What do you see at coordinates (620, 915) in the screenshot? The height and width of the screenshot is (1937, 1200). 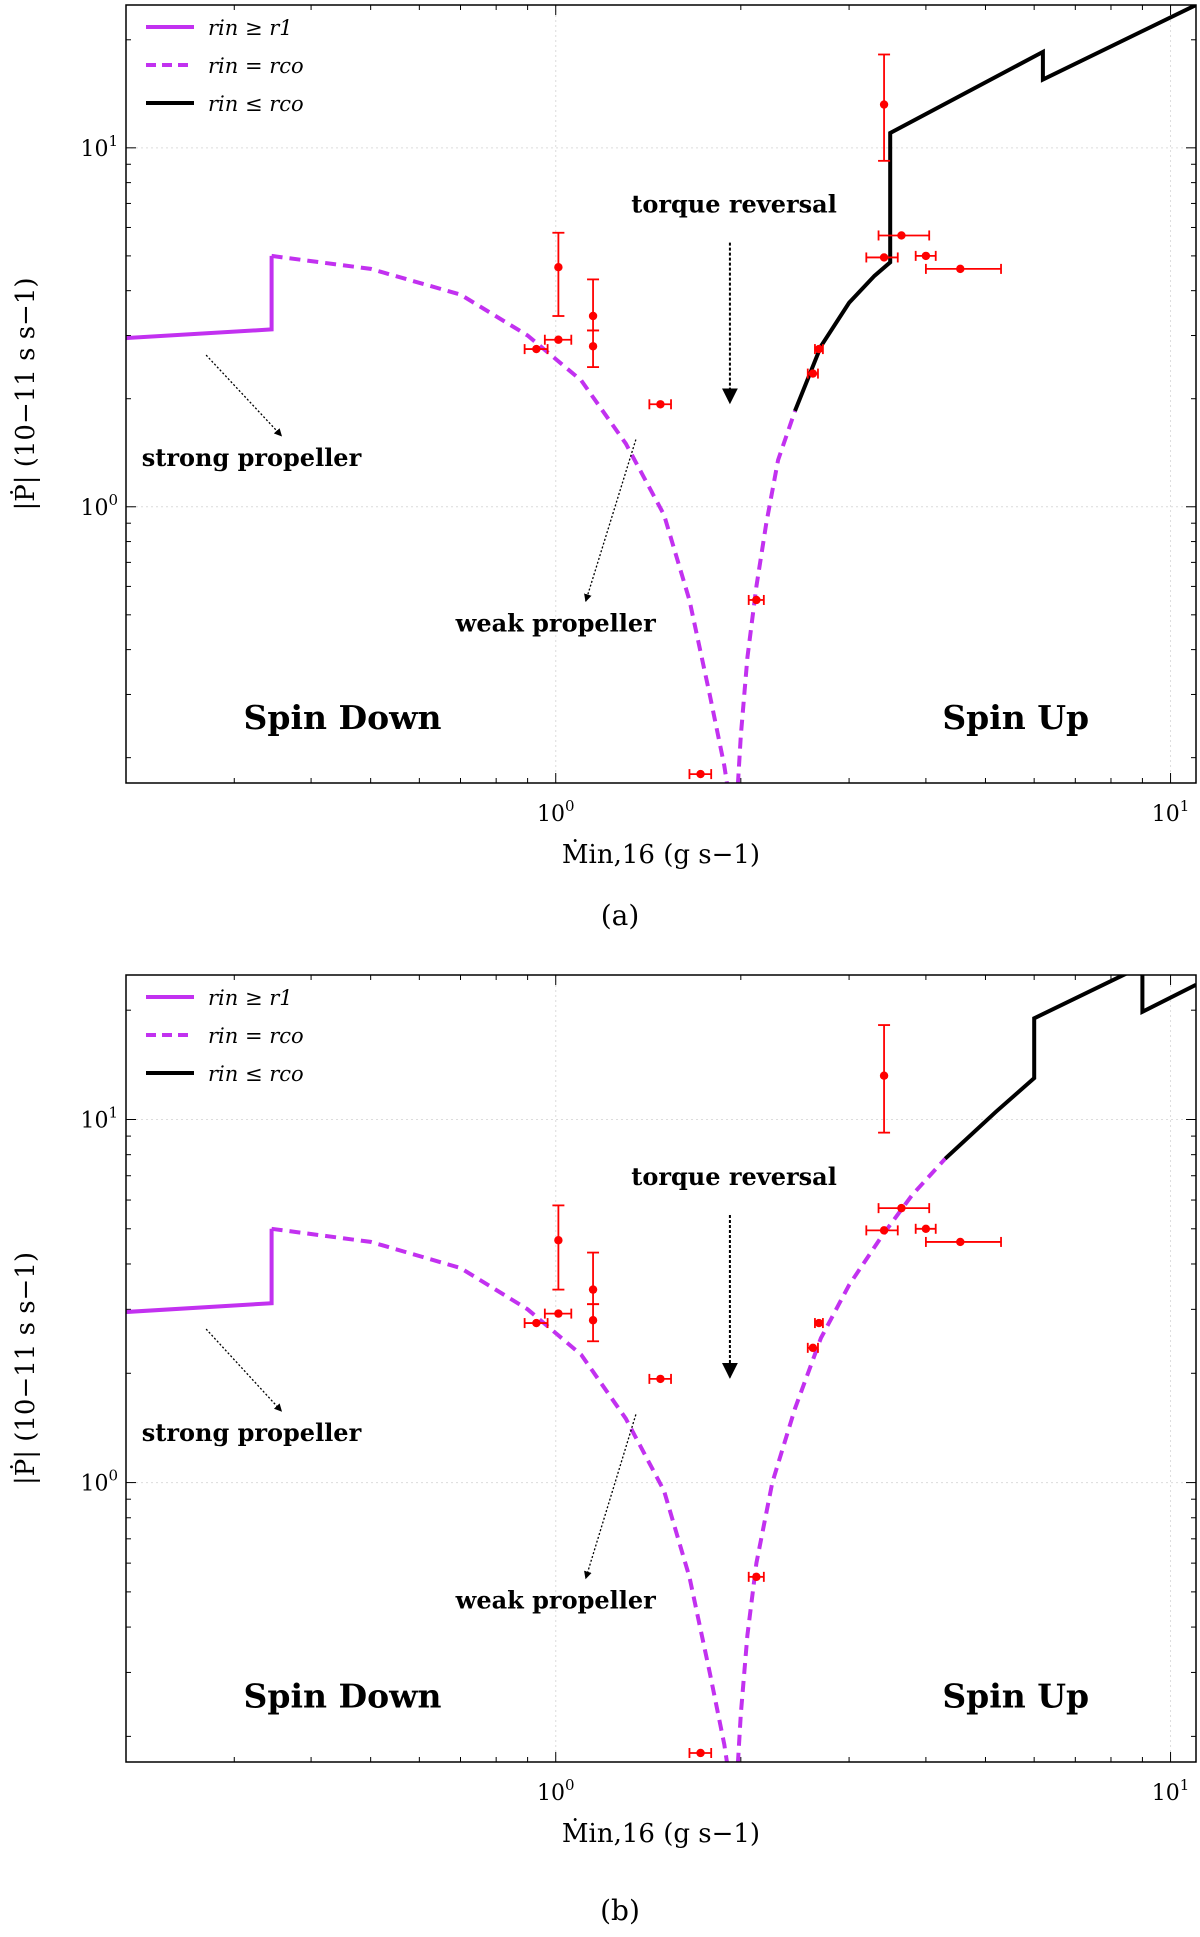 I see `panel-label: (a)` at bounding box center [620, 915].